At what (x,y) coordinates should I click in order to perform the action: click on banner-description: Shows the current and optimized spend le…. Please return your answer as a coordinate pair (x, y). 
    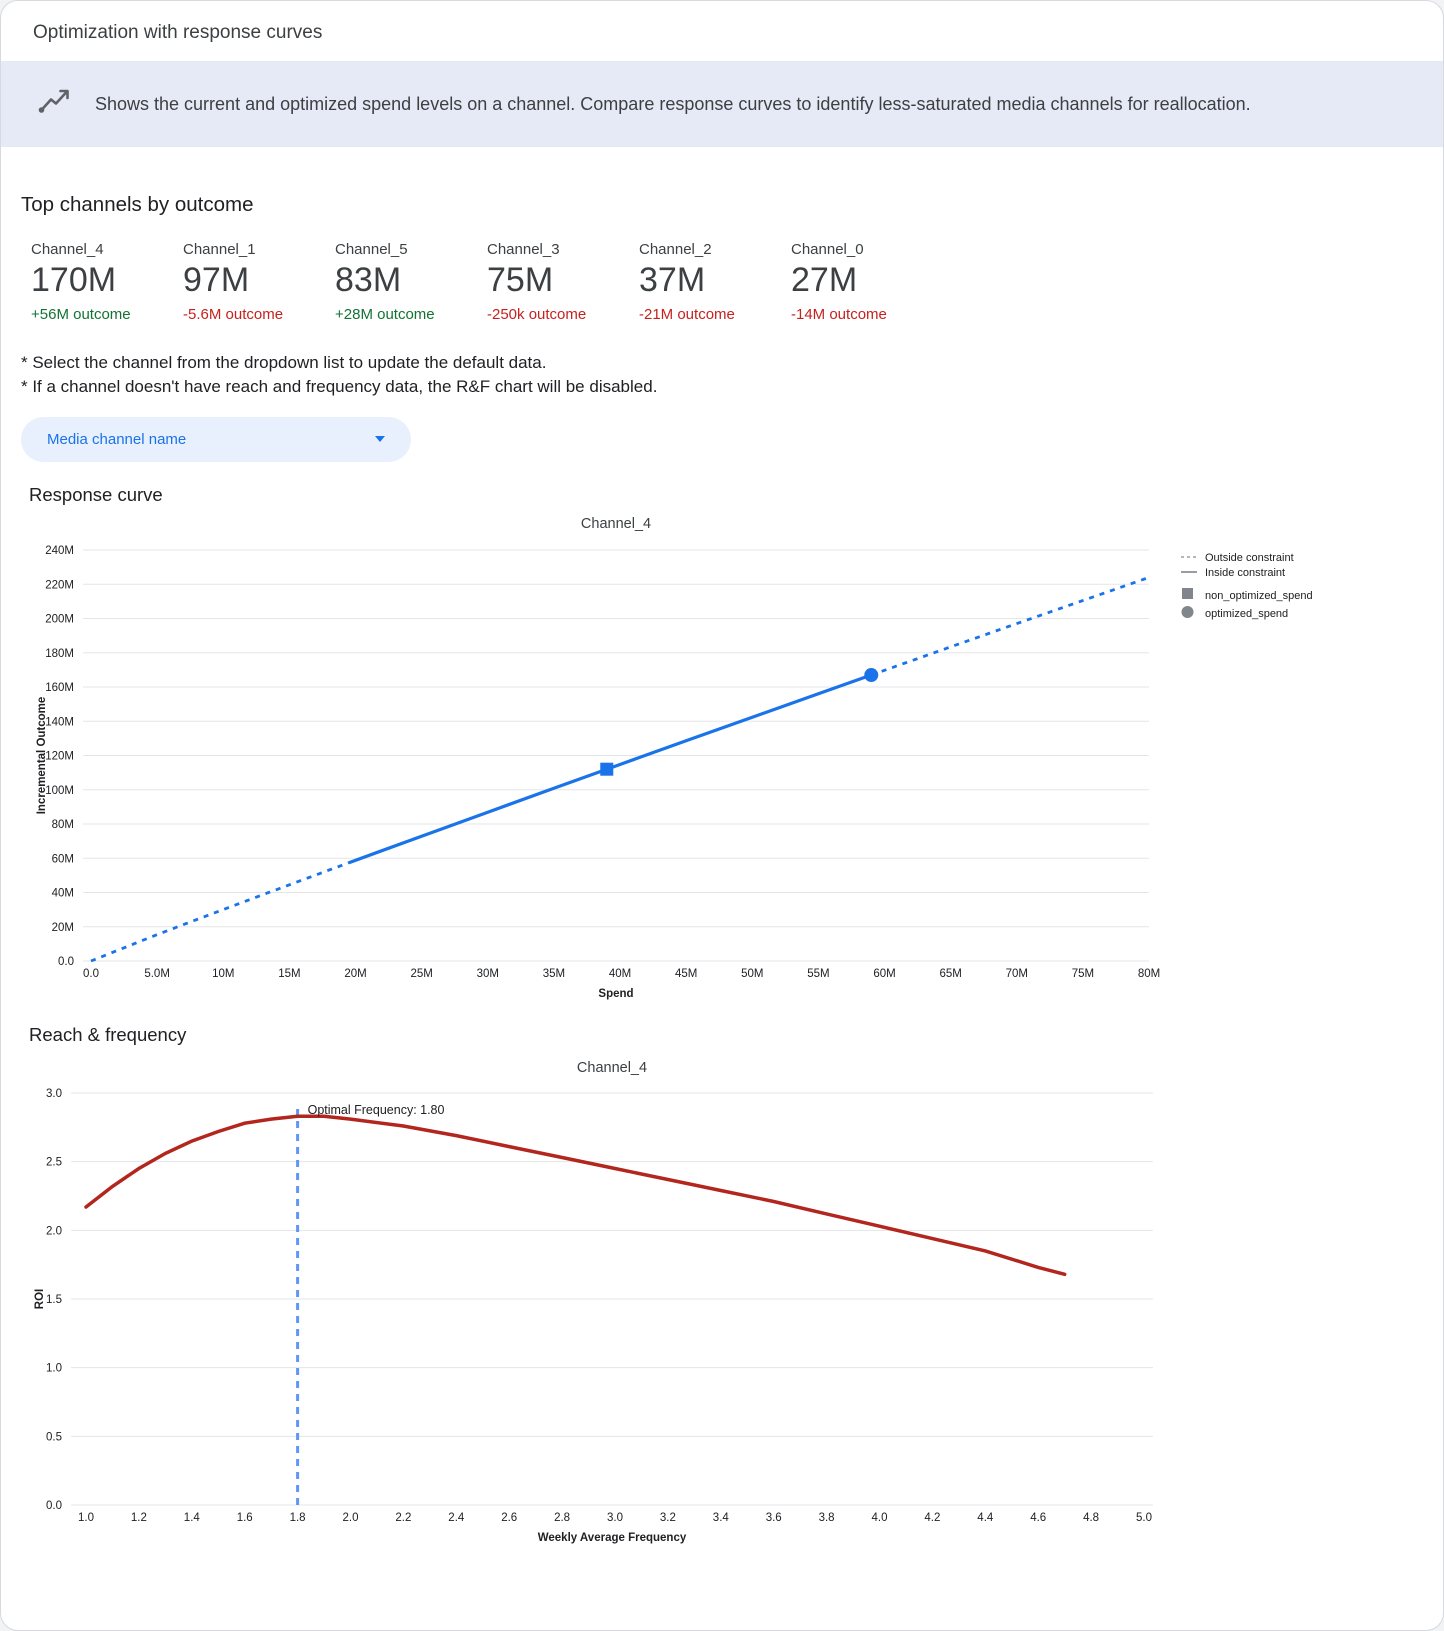
    Looking at the image, I should click on (673, 103).